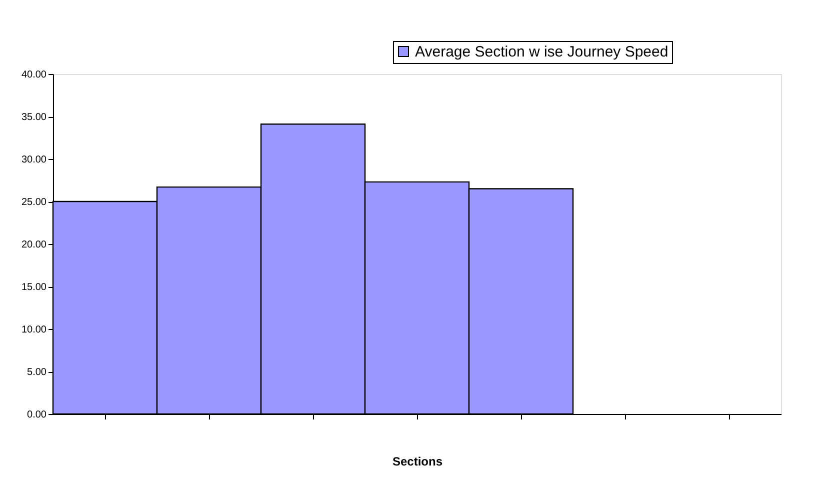 The height and width of the screenshot is (499, 823). Describe the element at coordinates (37, 415) in the screenshot. I see `y-tick-label: 0.00` at that location.